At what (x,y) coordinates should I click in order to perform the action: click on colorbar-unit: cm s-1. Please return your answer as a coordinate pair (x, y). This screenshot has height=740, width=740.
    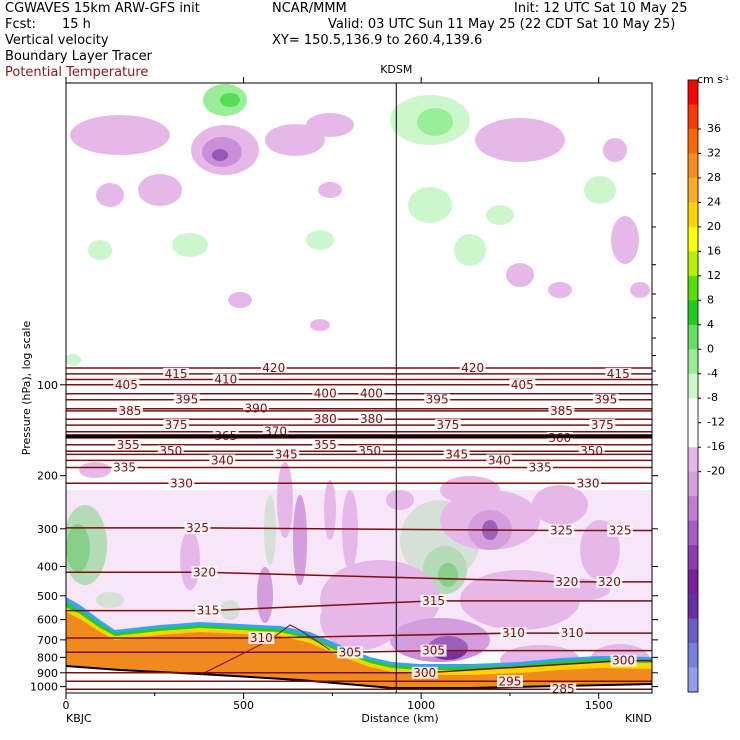
    Looking at the image, I should click on (713, 79).